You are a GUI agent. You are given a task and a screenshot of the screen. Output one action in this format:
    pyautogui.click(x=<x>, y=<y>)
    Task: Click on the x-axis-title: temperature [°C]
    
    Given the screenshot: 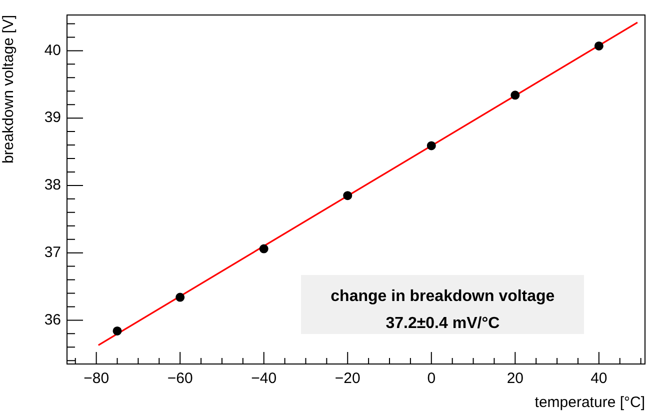 What is the action you would take?
    pyautogui.click(x=589, y=403)
    